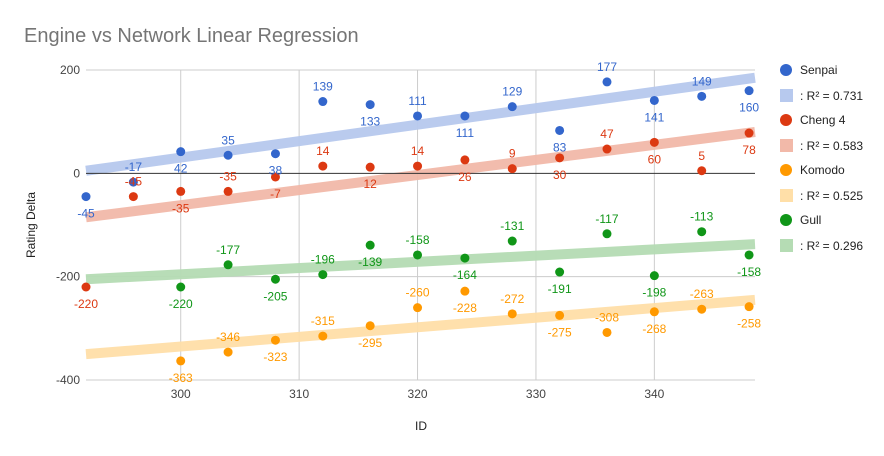 The height and width of the screenshot is (456, 884). I want to click on data-label: 129, so click(512, 92).